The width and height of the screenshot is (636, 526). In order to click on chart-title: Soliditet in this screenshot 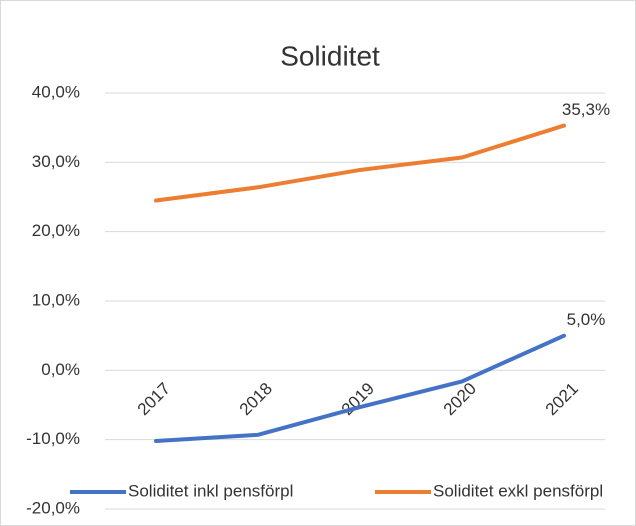, I will do `click(330, 55)`.